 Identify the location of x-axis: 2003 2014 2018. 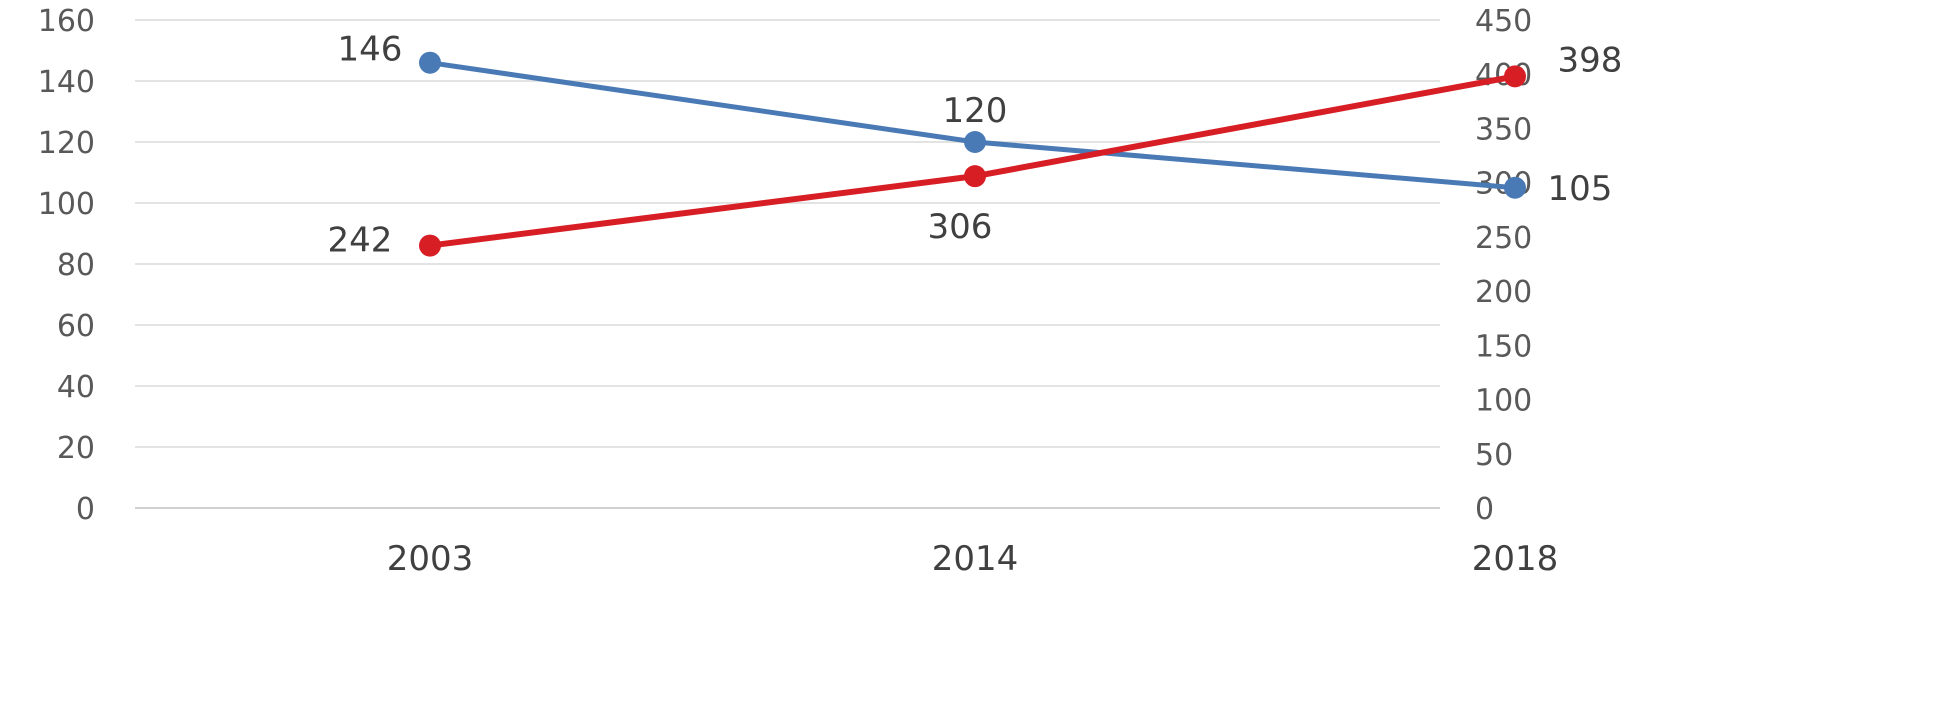
(973, 559).